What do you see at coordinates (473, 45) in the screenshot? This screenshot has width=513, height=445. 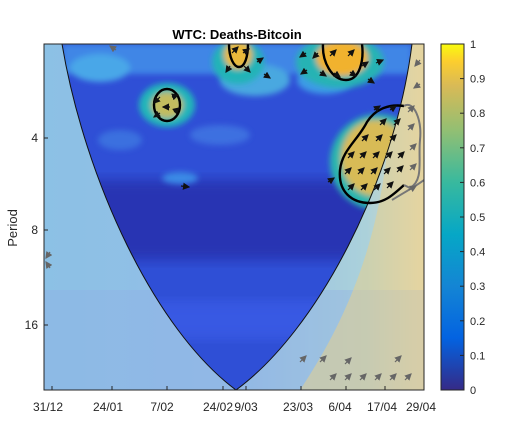 I see `colorbar-tick-label: 1` at bounding box center [473, 45].